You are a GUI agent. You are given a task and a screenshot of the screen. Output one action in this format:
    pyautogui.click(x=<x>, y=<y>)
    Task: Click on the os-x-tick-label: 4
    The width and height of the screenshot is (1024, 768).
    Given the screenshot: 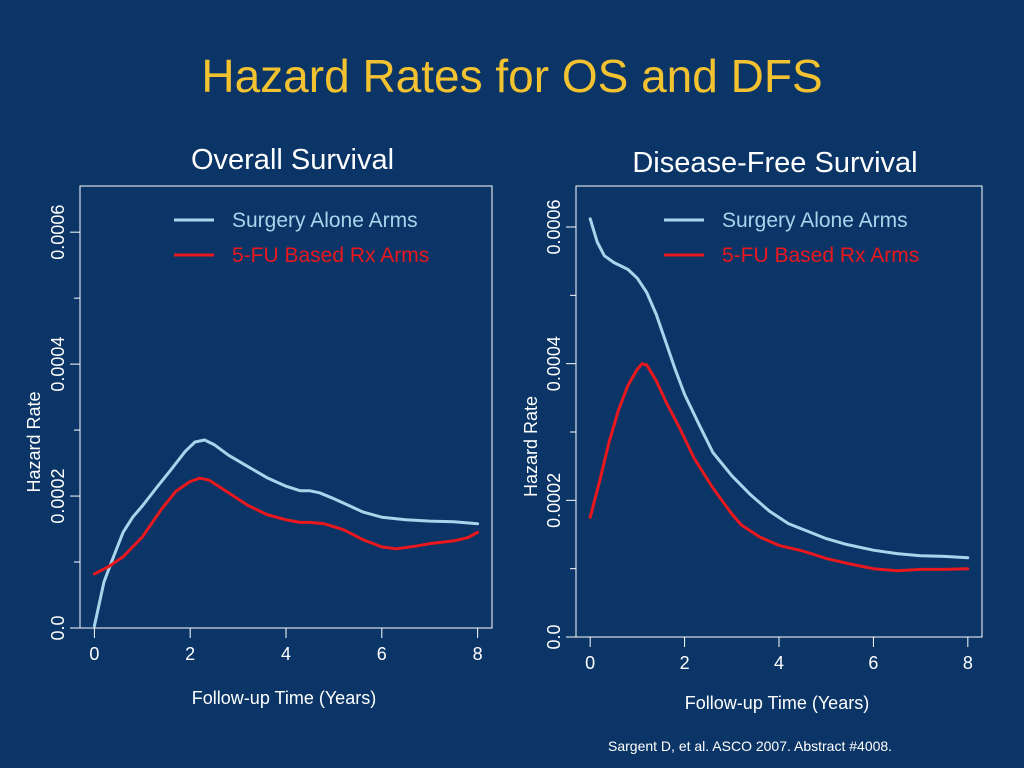 What is the action you would take?
    pyautogui.click(x=286, y=654)
    